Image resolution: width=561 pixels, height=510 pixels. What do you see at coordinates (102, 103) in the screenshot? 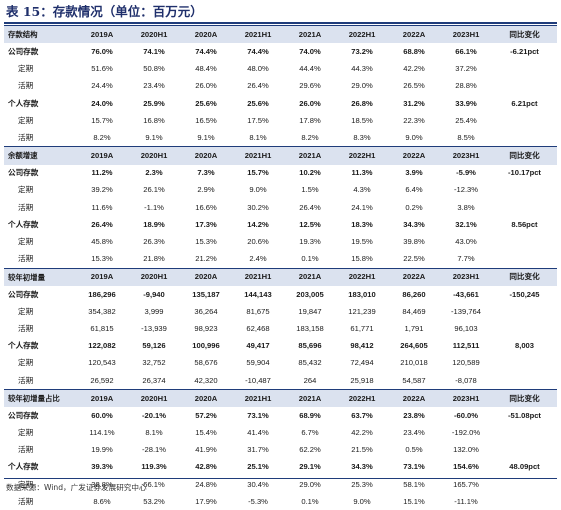
I see `table-cell: 24.0%` at bounding box center [102, 103].